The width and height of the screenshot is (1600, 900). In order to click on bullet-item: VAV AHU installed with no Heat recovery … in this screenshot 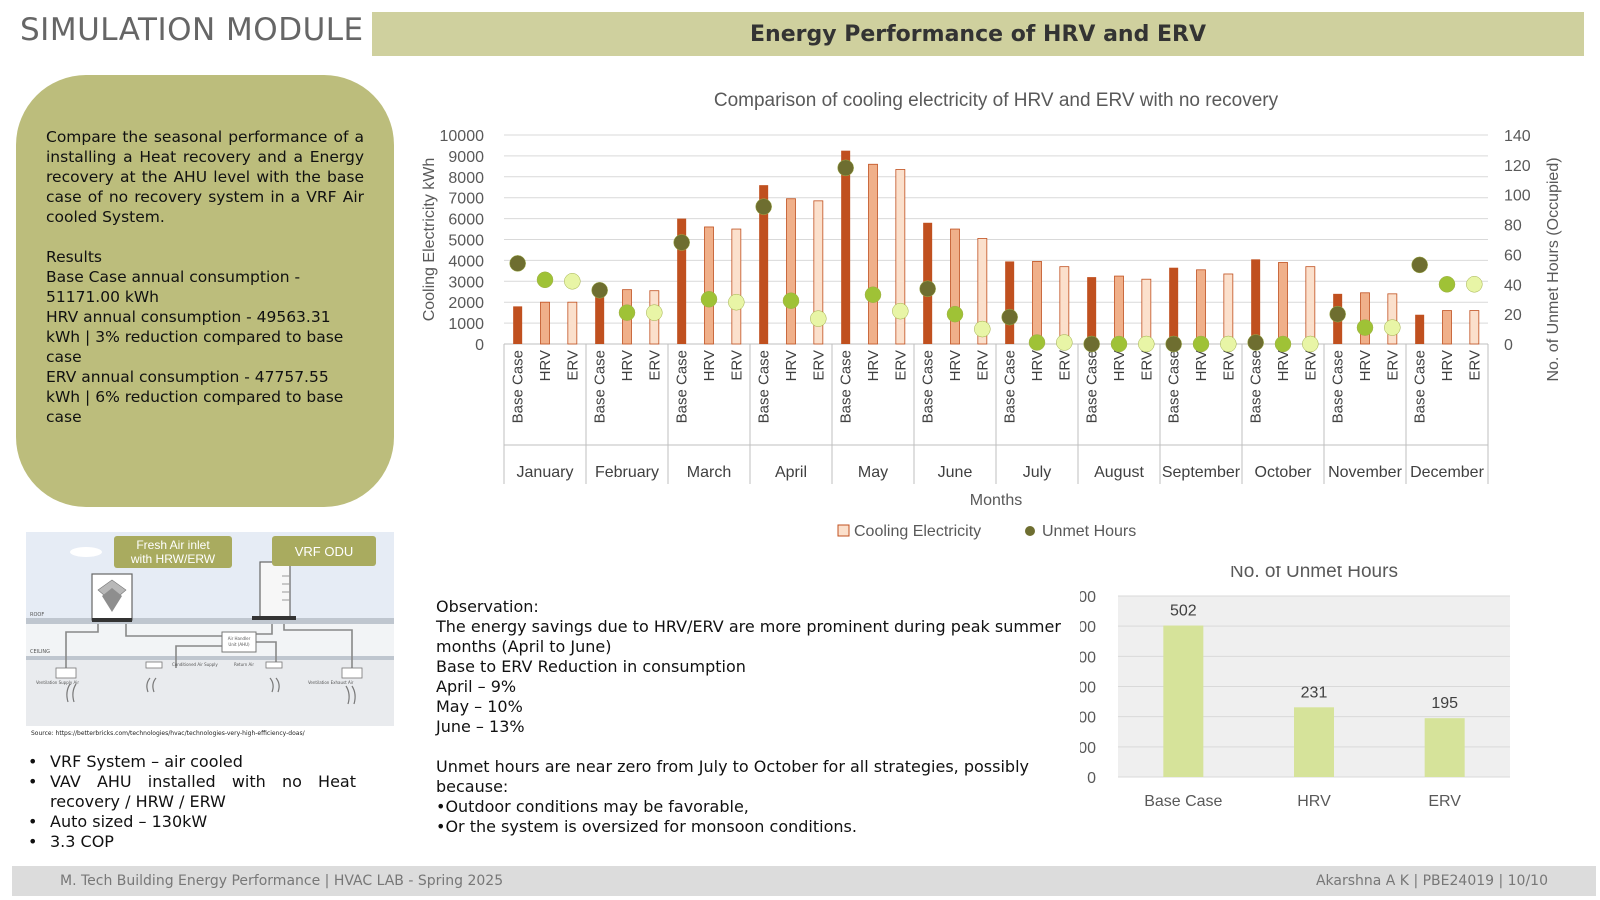, I will do `click(191, 792)`.